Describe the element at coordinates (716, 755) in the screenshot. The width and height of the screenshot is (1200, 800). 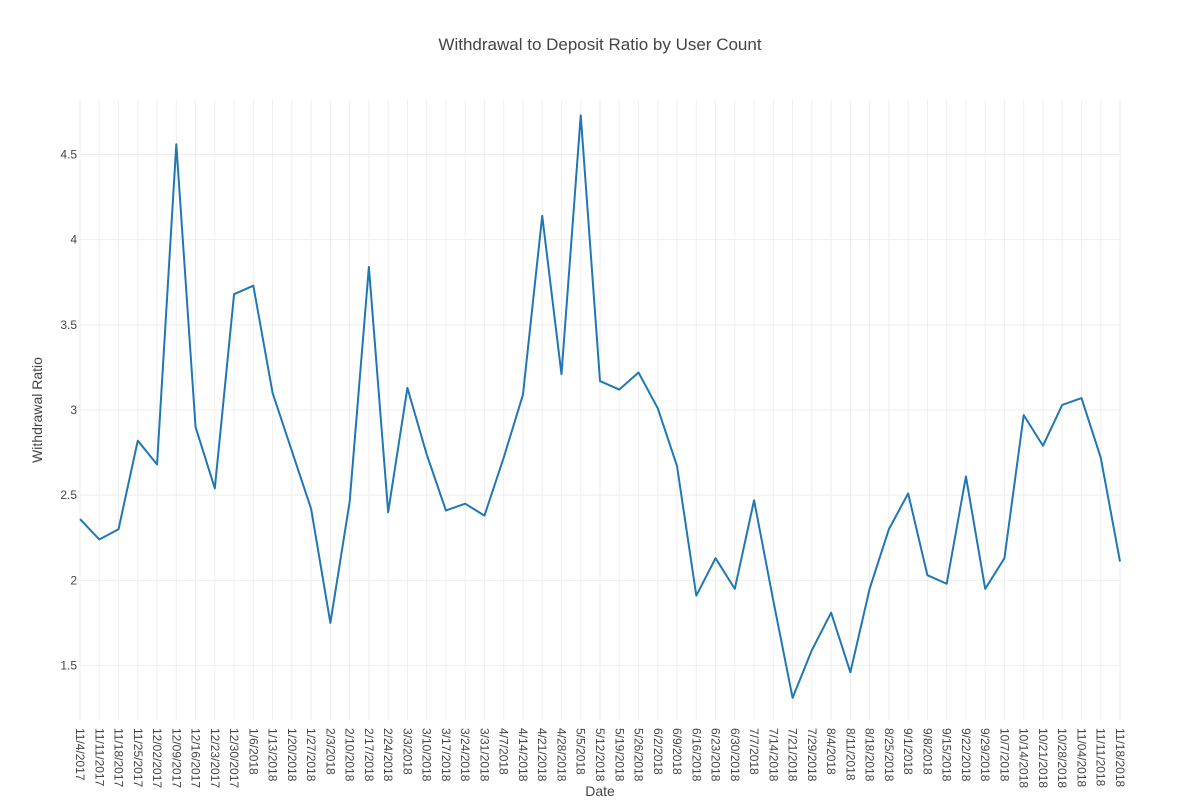
I see `x-tick-label: 6/23/2018` at that location.